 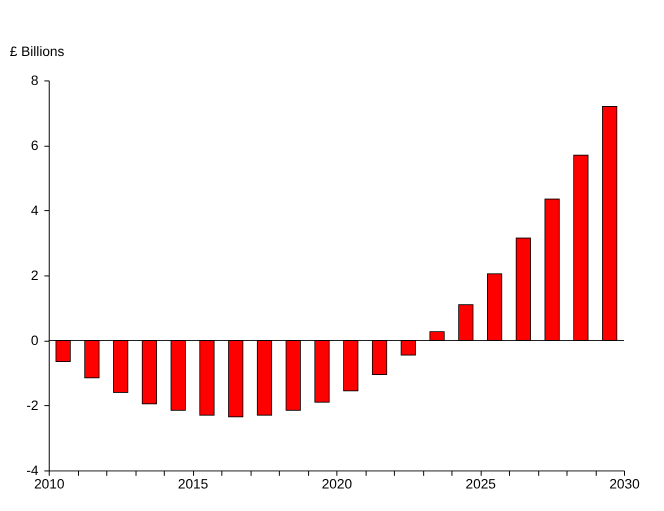 I want to click on y-tick-label: 8, so click(x=34, y=80).